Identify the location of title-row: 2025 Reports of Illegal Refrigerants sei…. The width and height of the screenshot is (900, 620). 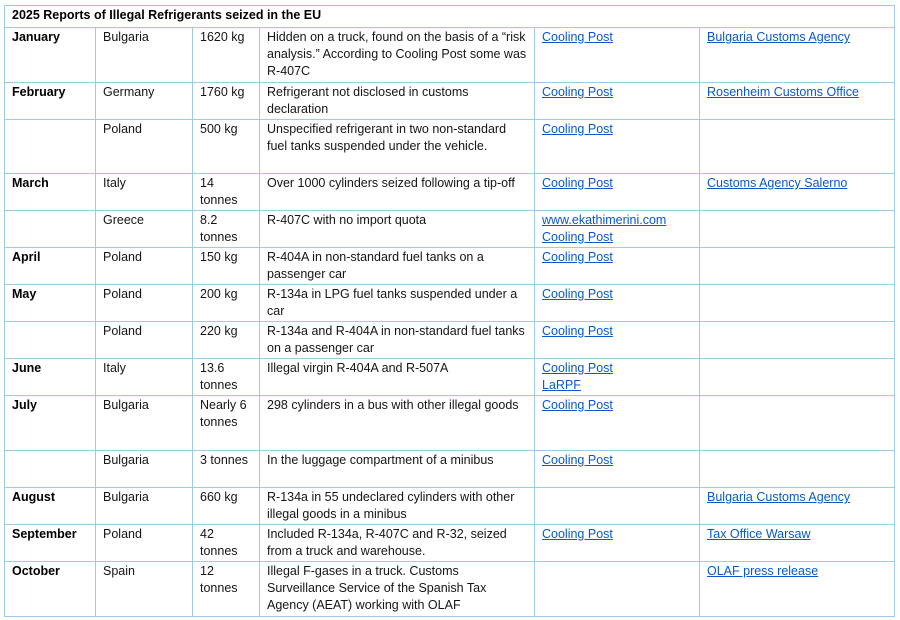
(449, 16).